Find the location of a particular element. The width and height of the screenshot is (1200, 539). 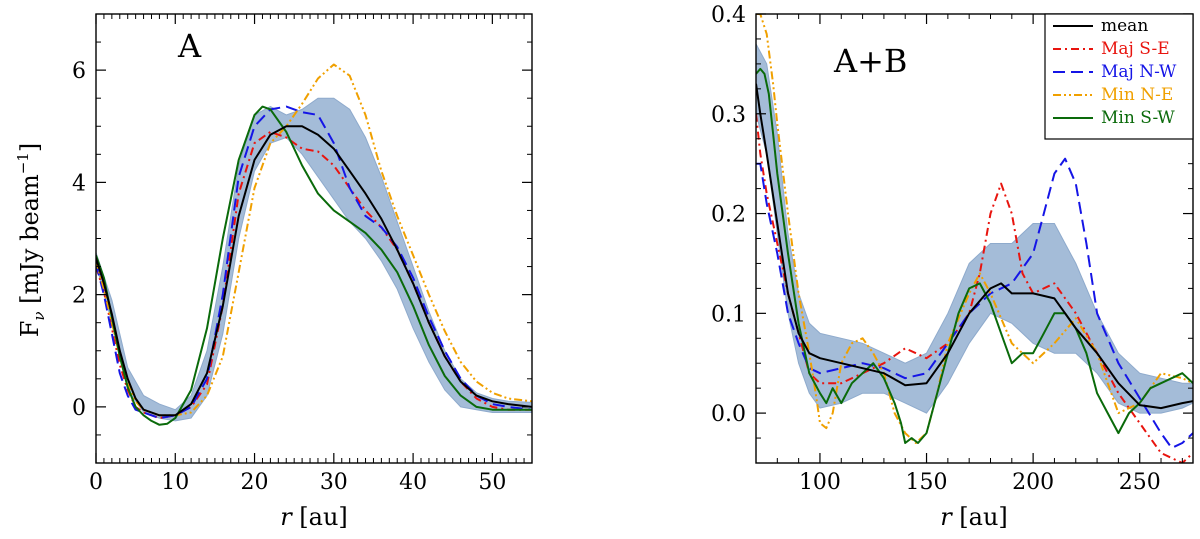

x-tick-label: 100 is located at coordinates (820, 482).